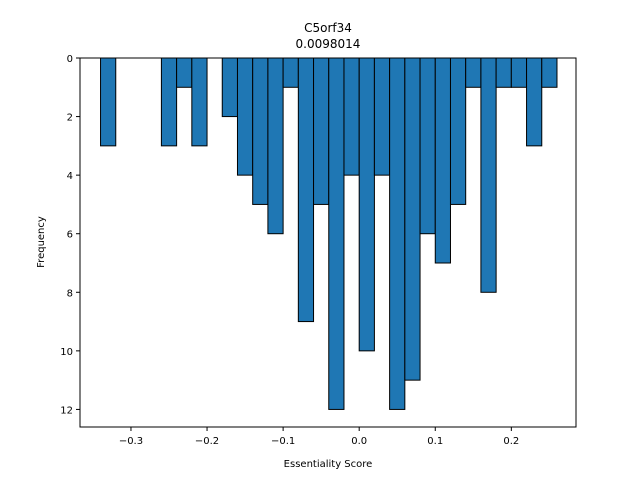  What do you see at coordinates (328, 44) in the screenshot?
I see `chart-subtitle: 0.0098014` at bounding box center [328, 44].